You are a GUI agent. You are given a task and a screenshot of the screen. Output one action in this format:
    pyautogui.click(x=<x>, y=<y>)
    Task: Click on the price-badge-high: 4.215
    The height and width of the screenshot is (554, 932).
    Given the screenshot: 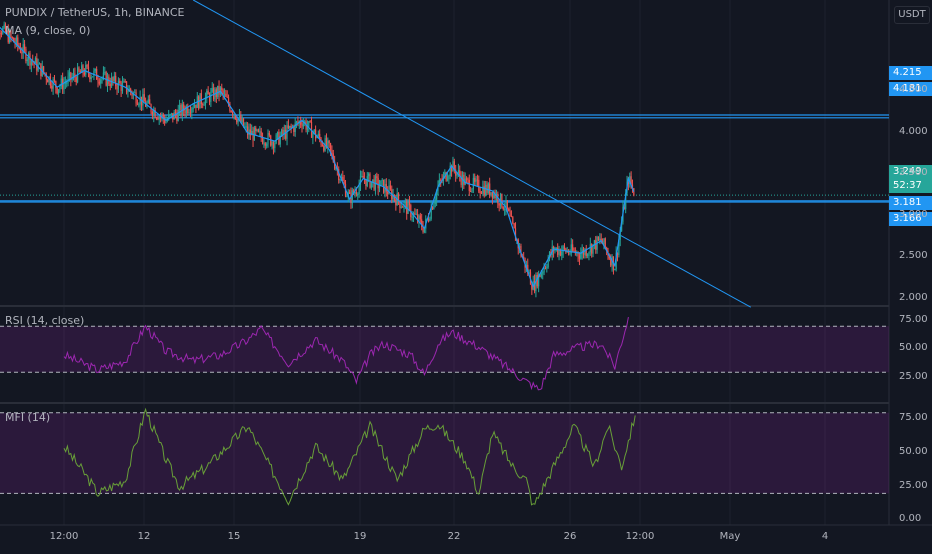 What is the action you would take?
    pyautogui.click(x=910, y=73)
    